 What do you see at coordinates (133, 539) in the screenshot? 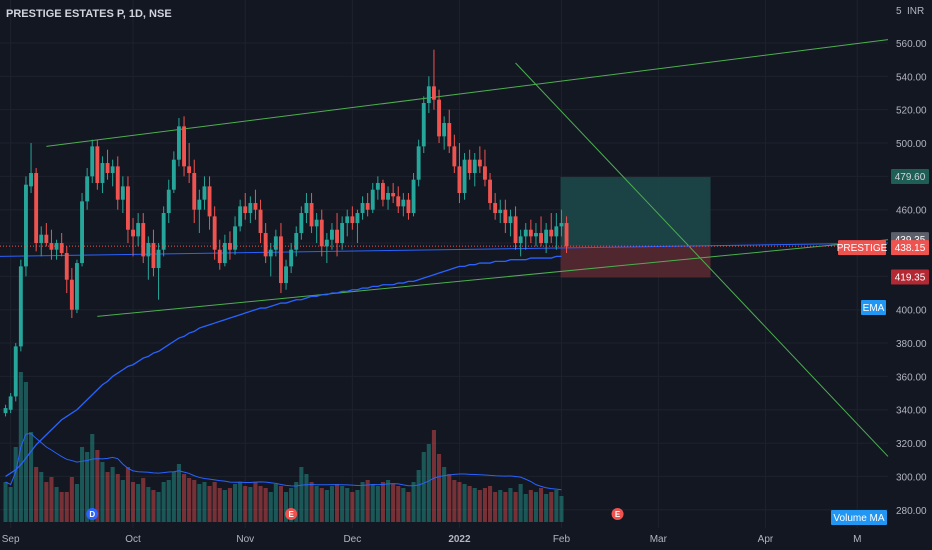
I see `x-tick-label: Oct` at bounding box center [133, 539].